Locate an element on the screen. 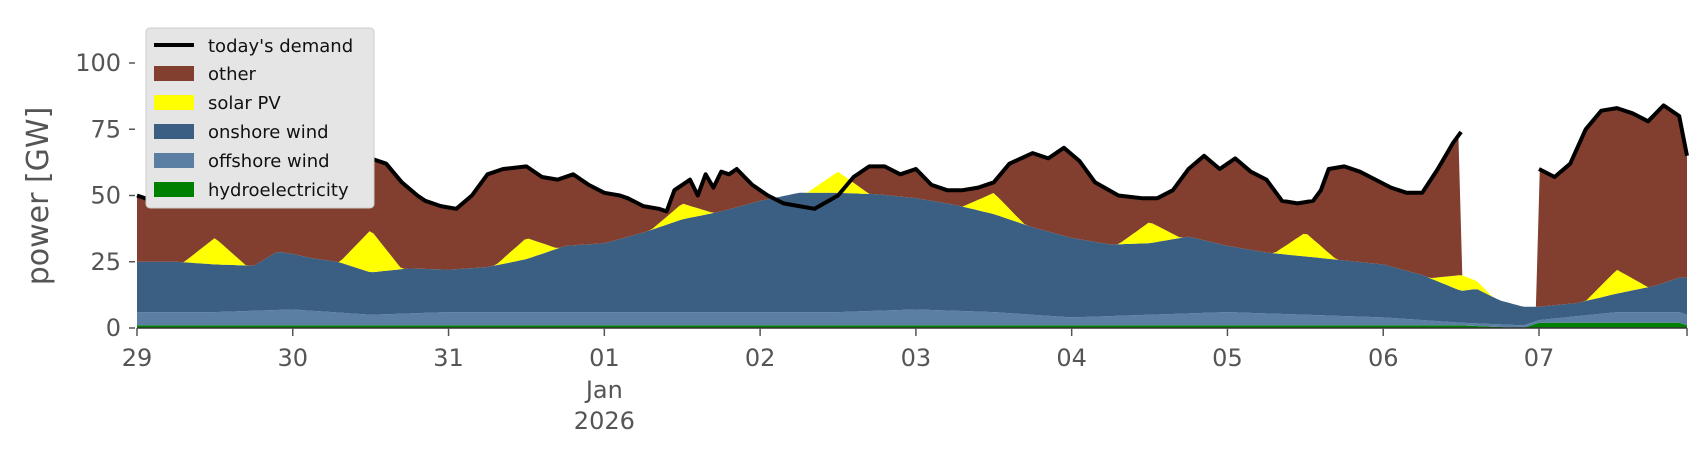 The height and width of the screenshot is (460, 1706). x-tick-label: 05 is located at coordinates (1227, 358).